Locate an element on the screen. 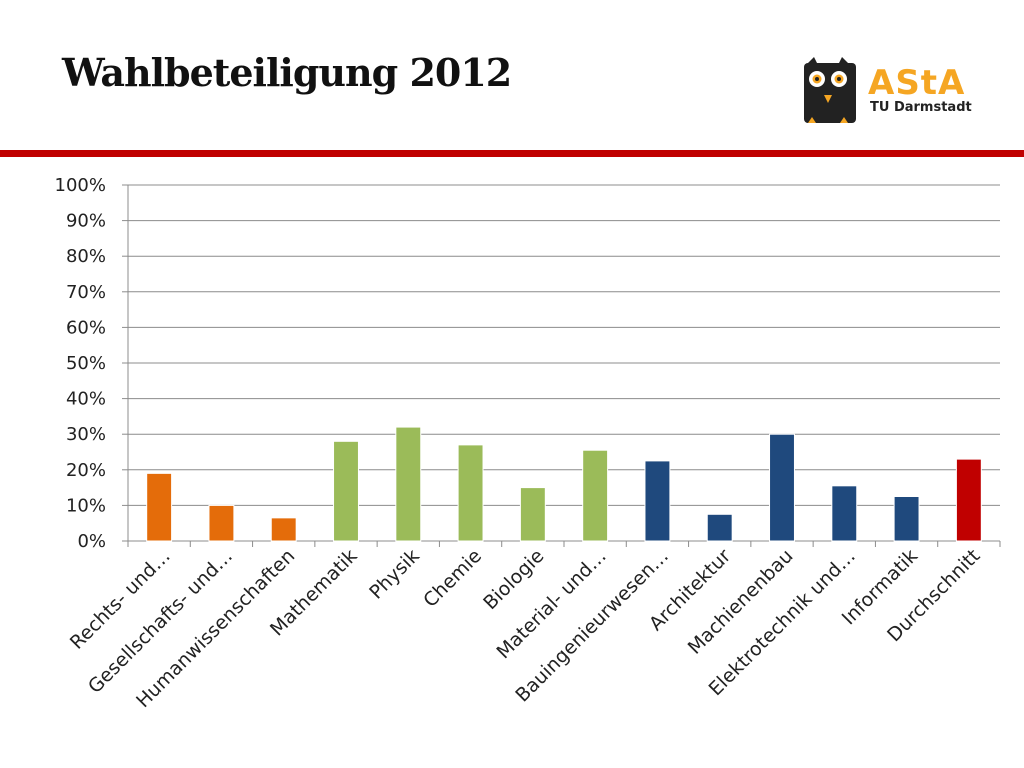 This screenshot has height=768, width=1024. asta-logo is located at coordinates (890, 92).